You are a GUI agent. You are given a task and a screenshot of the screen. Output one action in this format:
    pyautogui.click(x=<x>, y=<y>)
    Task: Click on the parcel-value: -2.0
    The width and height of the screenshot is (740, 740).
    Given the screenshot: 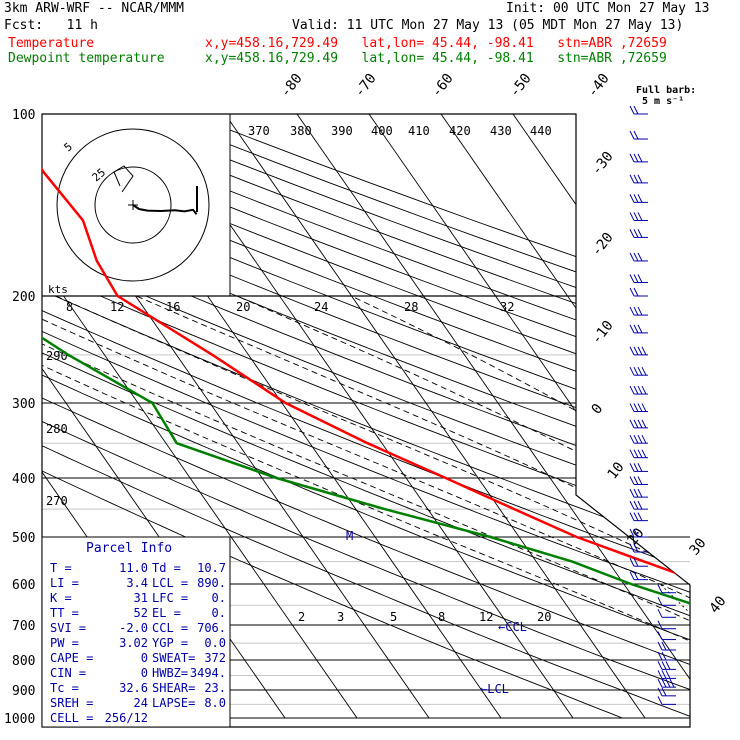 What is the action you would take?
    pyautogui.click(x=133, y=628)
    